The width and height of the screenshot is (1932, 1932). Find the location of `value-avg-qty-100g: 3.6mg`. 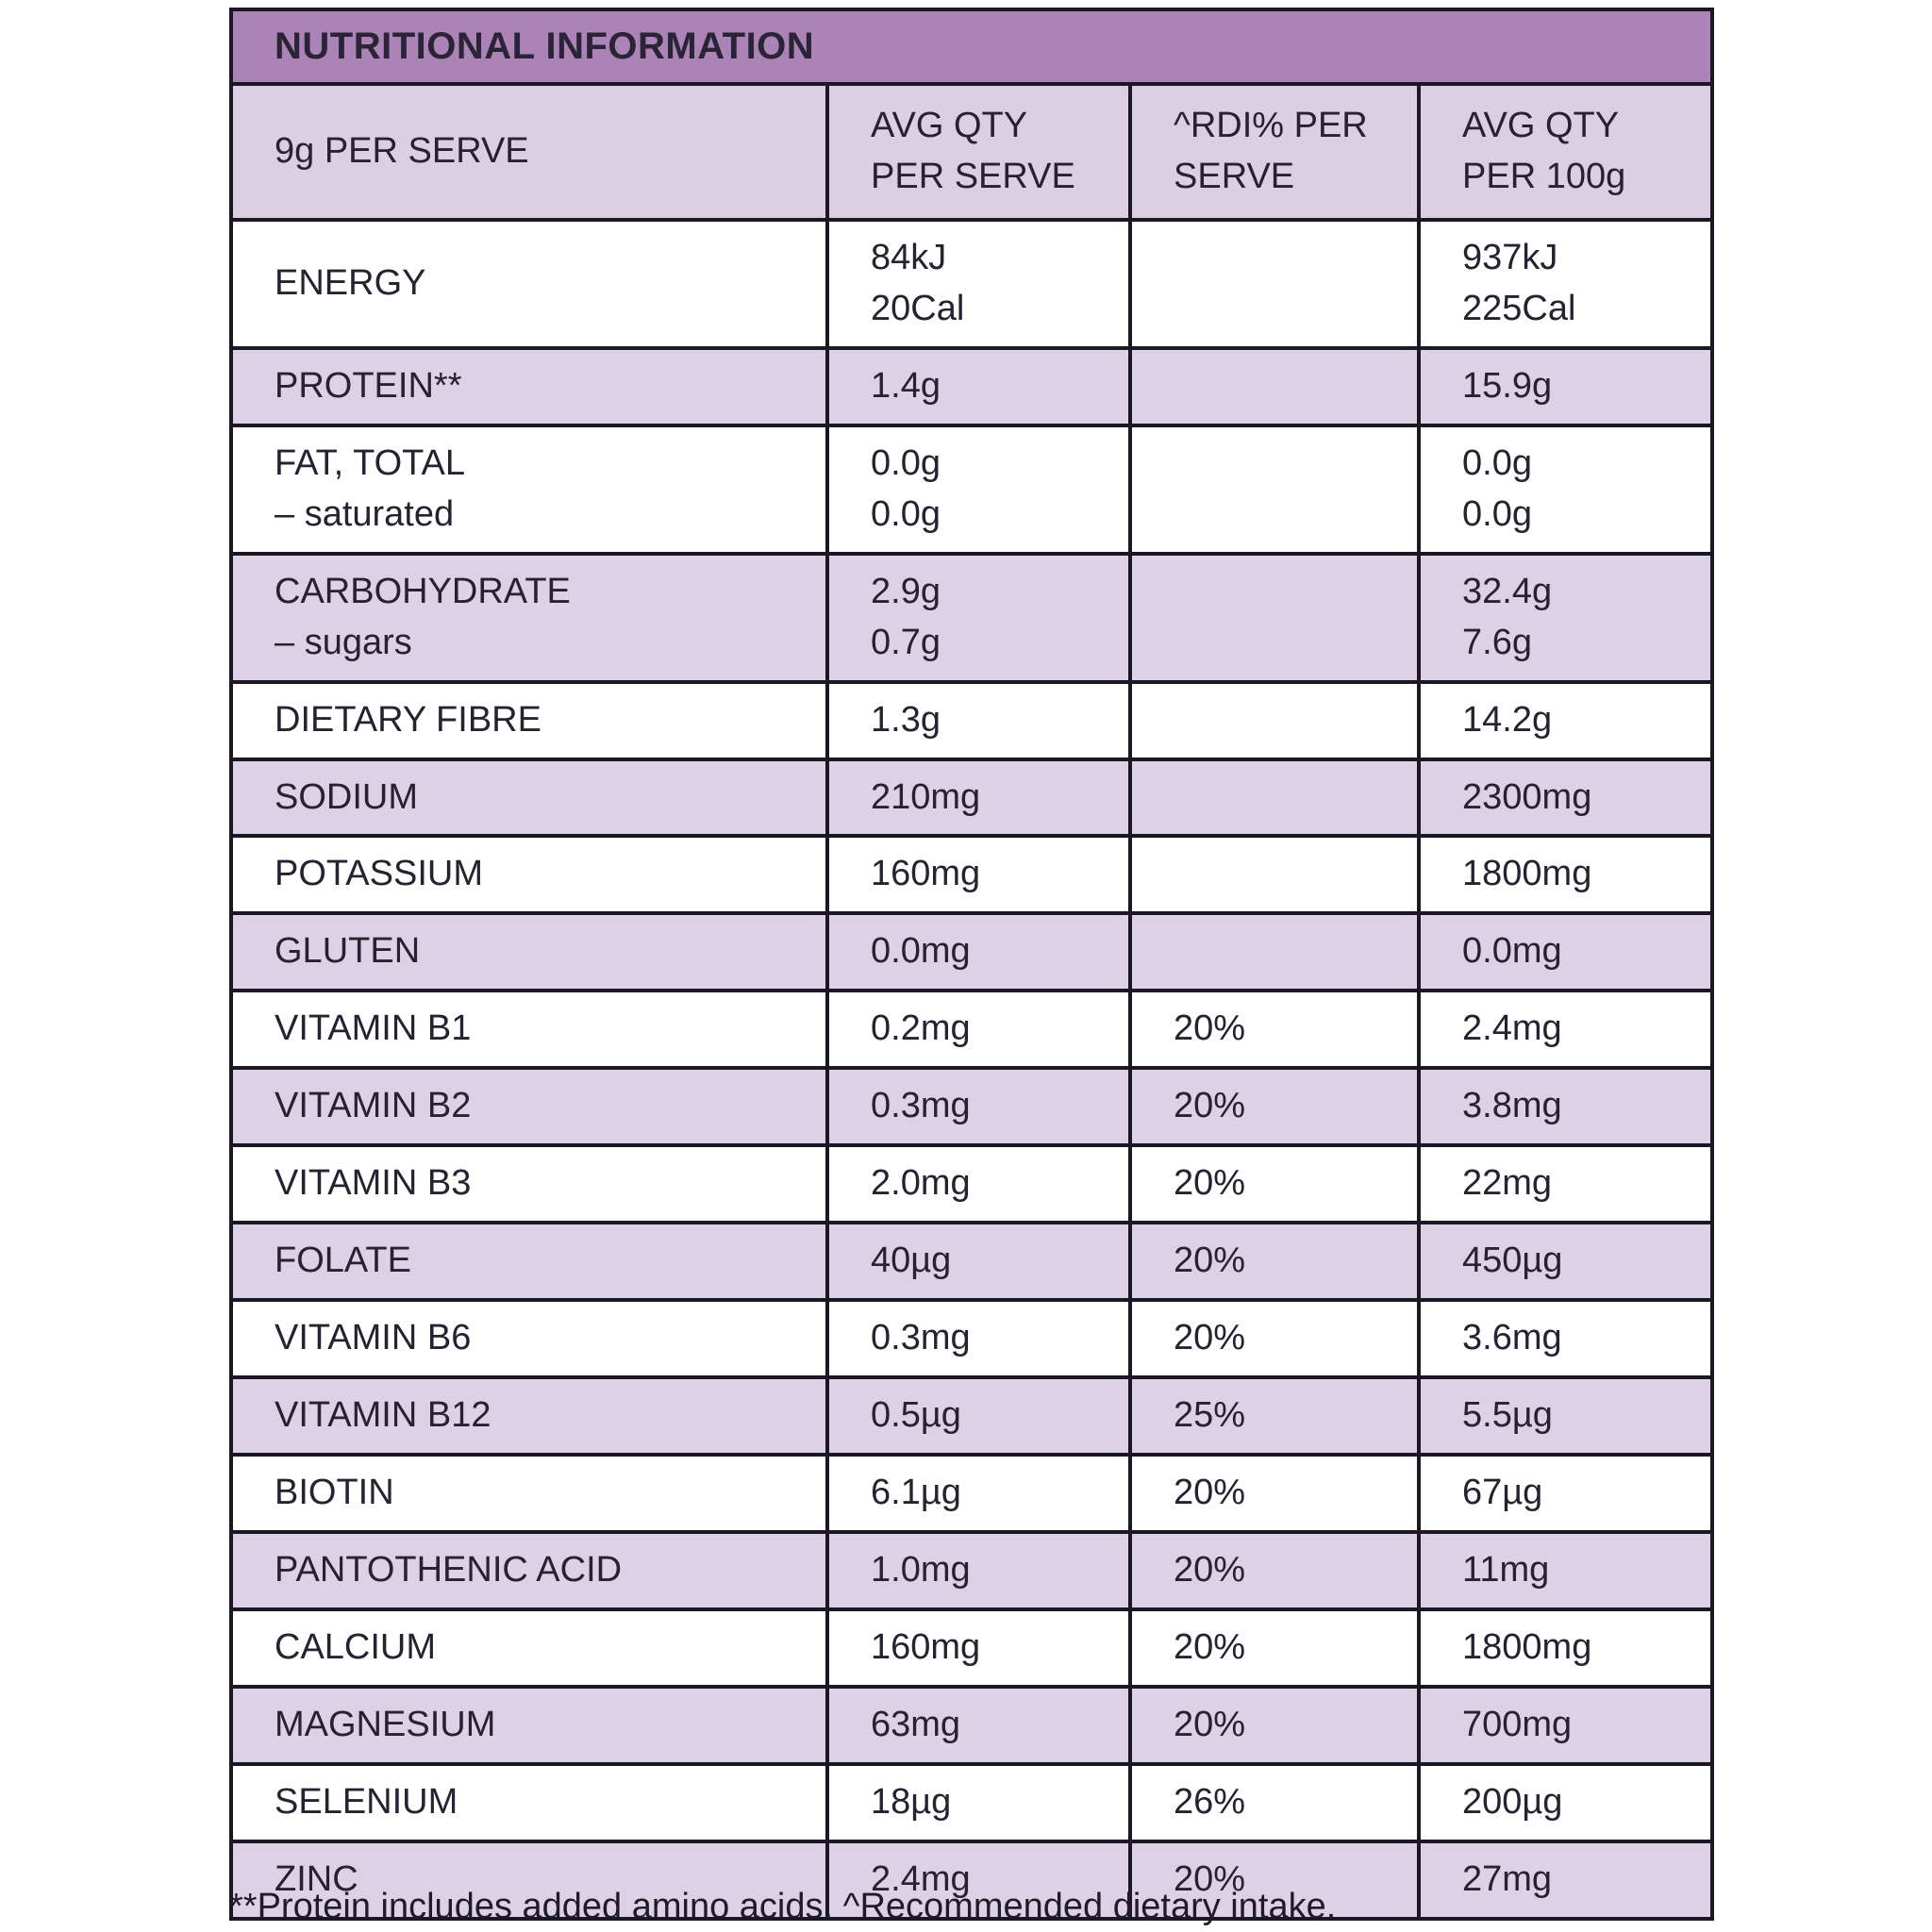

value-avg-qty-100g: 3.6mg is located at coordinates (1566, 1339).